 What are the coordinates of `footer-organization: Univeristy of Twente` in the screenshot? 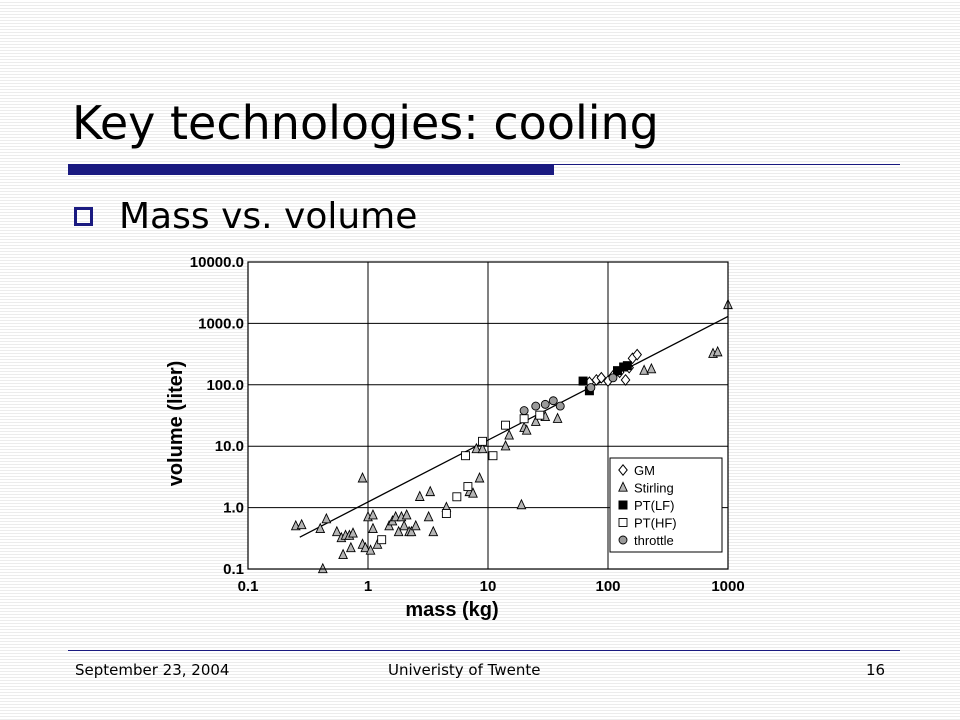 It's located at (464, 670).